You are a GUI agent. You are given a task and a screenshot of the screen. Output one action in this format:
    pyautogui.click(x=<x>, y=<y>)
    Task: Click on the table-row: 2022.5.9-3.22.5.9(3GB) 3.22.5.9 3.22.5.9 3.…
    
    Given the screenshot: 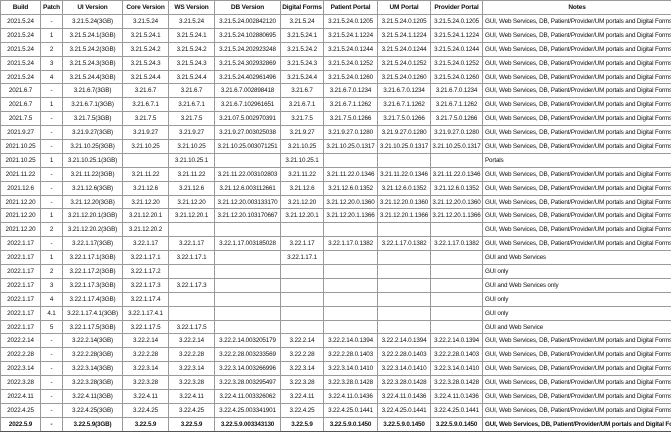 What is the action you would take?
    pyautogui.click(x=335, y=424)
    